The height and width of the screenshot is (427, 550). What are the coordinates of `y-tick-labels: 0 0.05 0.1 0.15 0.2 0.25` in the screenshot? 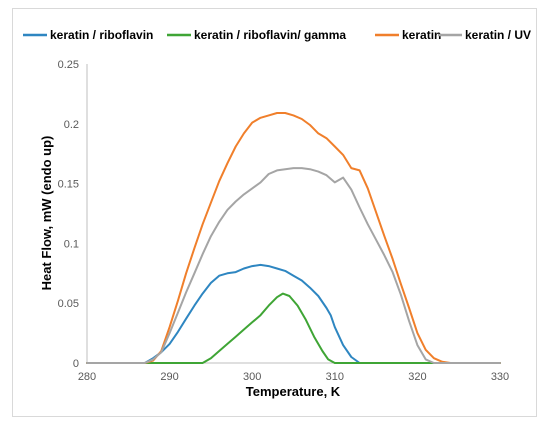 It's located at (68, 214).